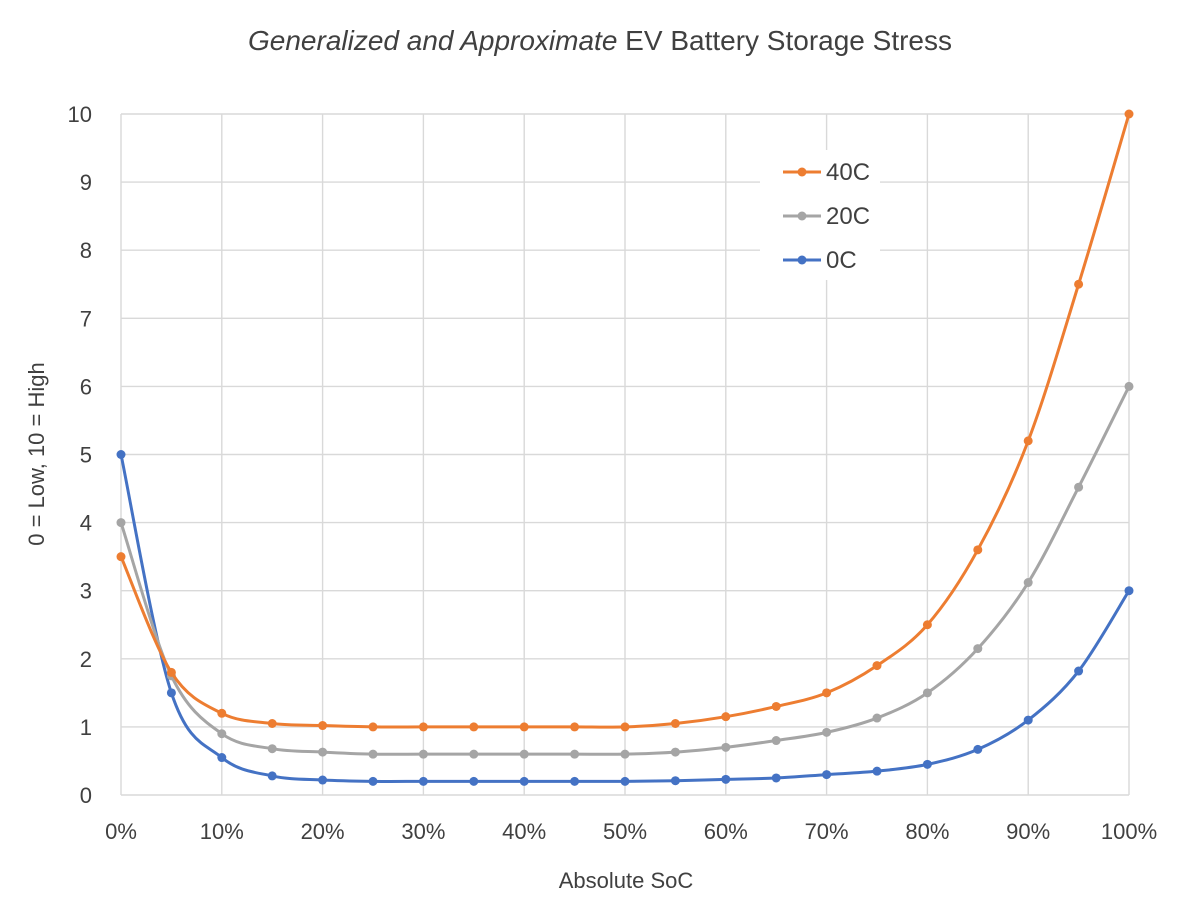 The width and height of the screenshot is (1200, 915). Describe the element at coordinates (841, 260) in the screenshot. I see `legend-label: 0C` at that location.